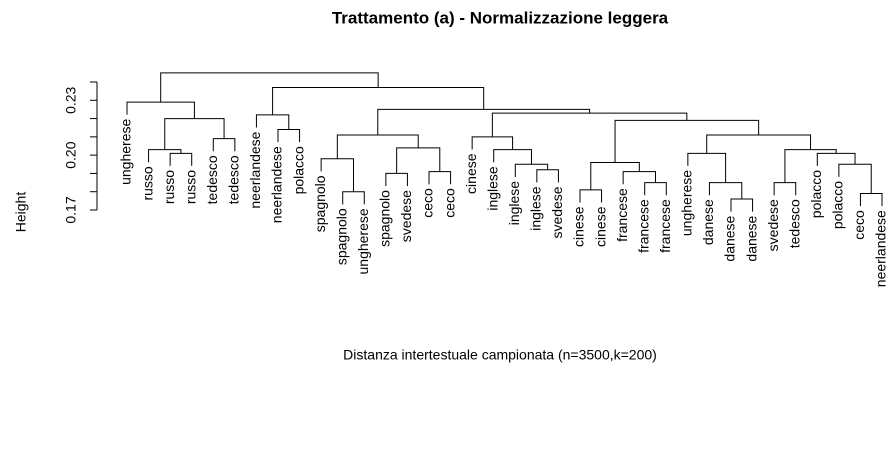 Image resolution: width=895 pixels, height=455 pixels. I want to click on y-tick-label: 0.20, so click(71, 154).